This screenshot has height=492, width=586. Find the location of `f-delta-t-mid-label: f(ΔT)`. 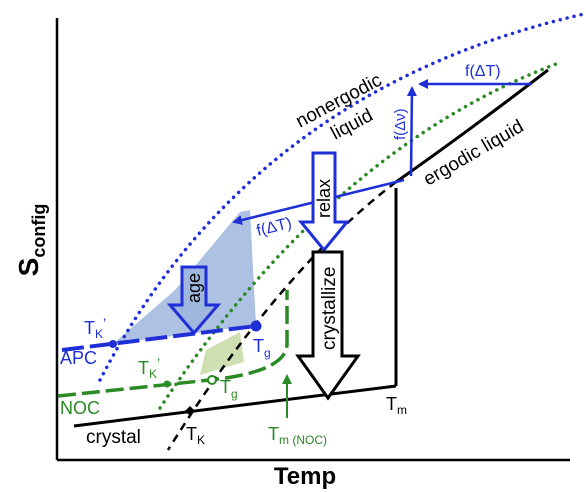

f-delta-t-mid-label: f(ΔT) is located at coordinates (274, 227).